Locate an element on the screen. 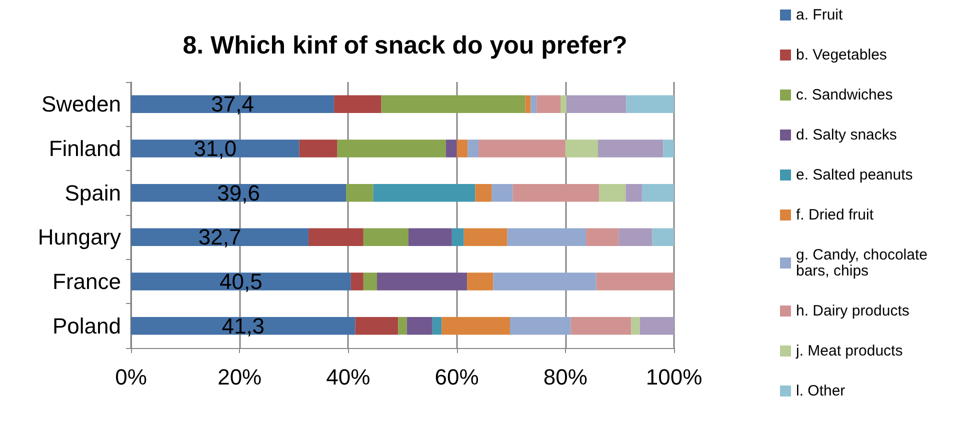 This screenshot has width=960, height=439. x-tick-label: 100% is located at coordinates (674, 377).